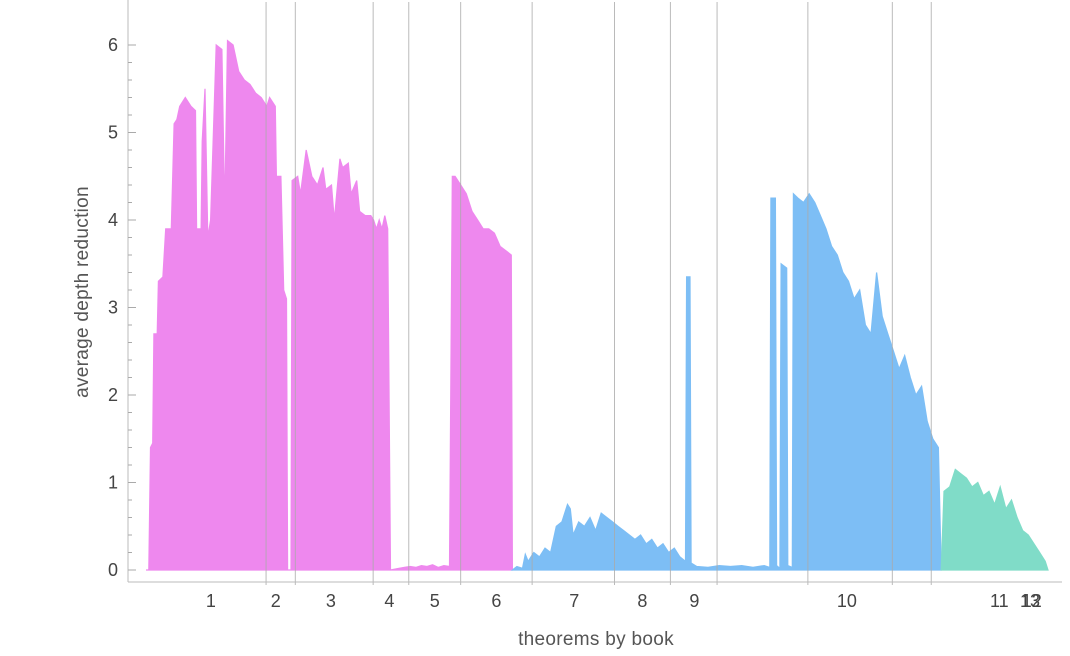 The image size is (1070, 656). Describe the element at coordinates (496, 601) in the screenshot. I see `book-label: 6` at that location.